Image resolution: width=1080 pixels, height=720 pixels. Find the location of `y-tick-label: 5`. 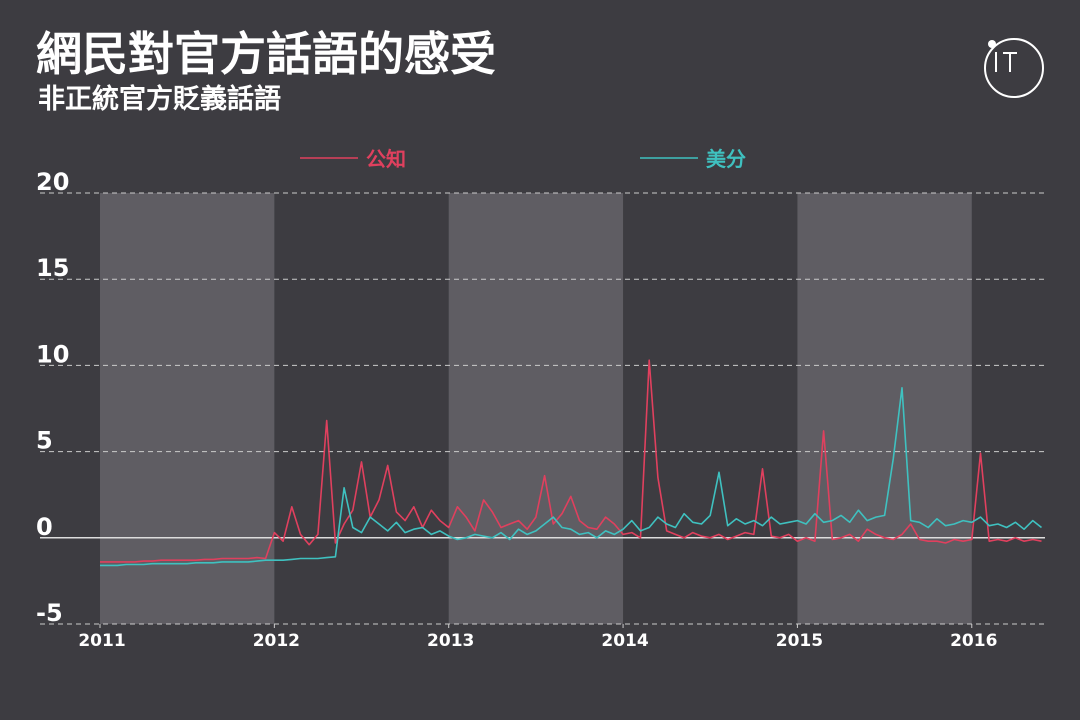

y-tick-label: 5 is located at coordinates (44, 441).